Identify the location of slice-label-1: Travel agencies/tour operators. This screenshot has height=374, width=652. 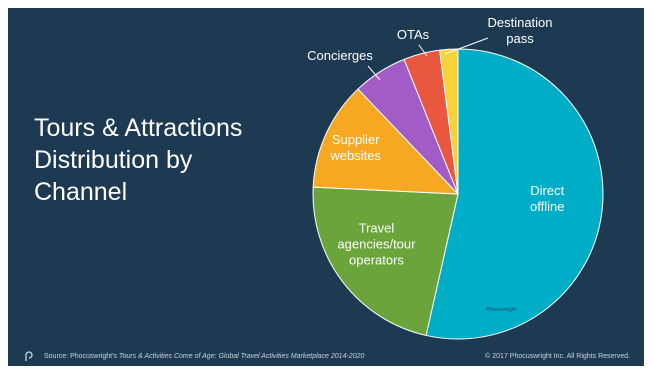
(376, 243).